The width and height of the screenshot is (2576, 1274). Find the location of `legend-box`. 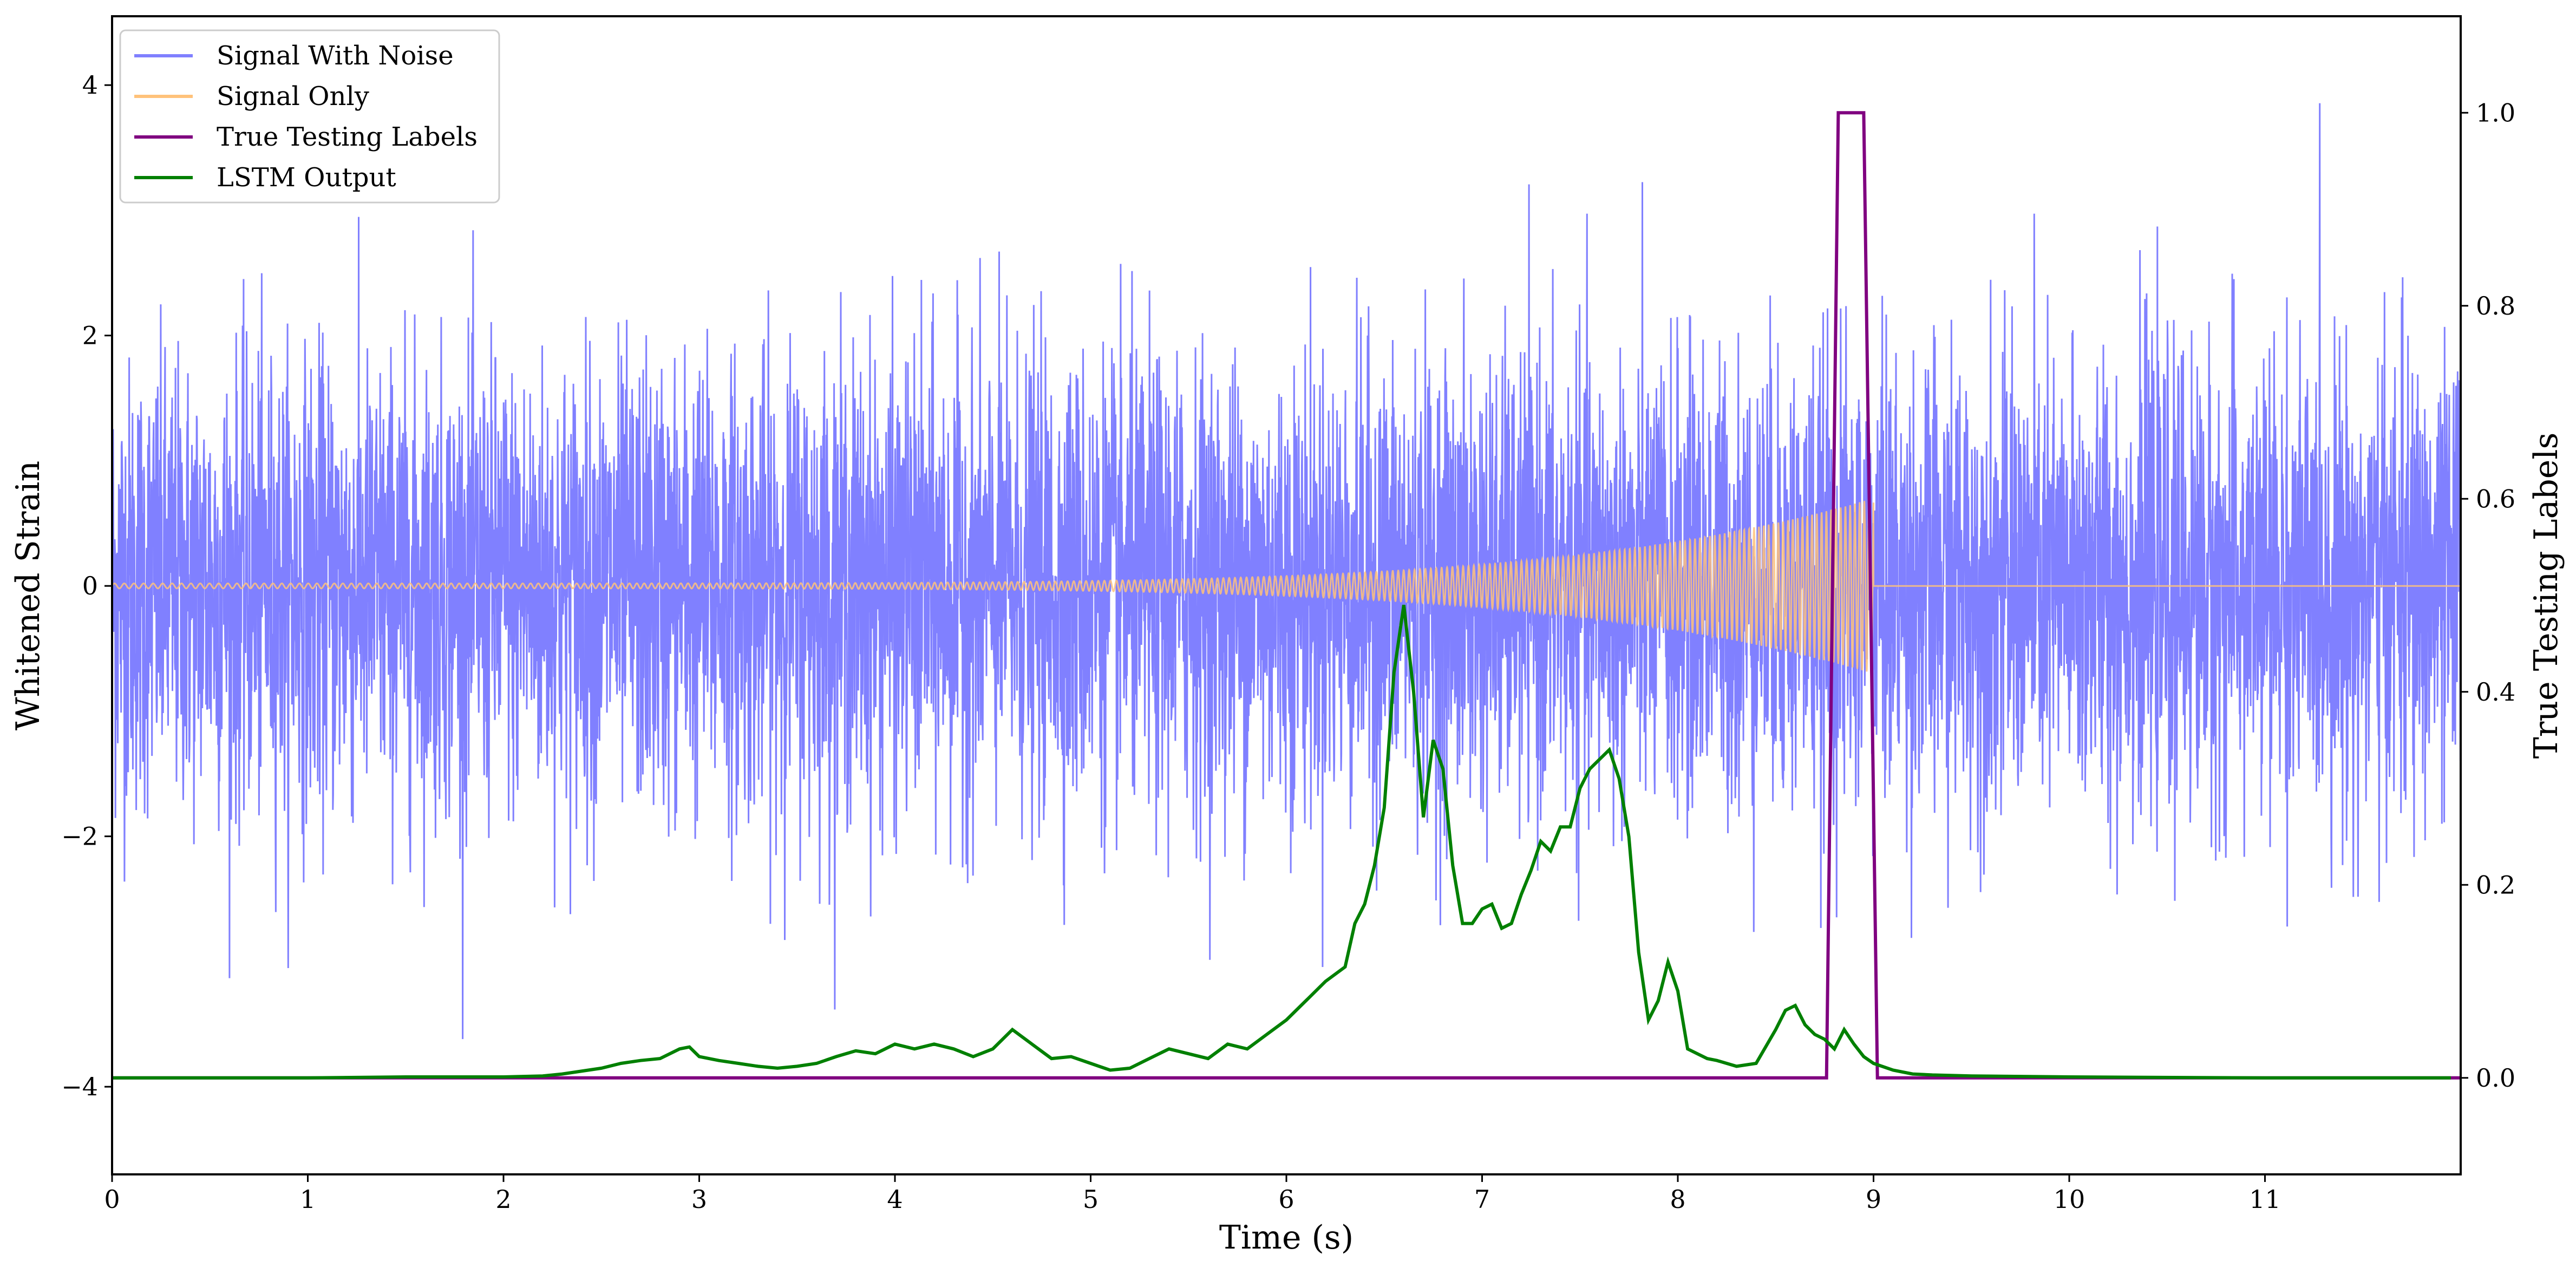

legend-box is located at coordinates (309, 116).